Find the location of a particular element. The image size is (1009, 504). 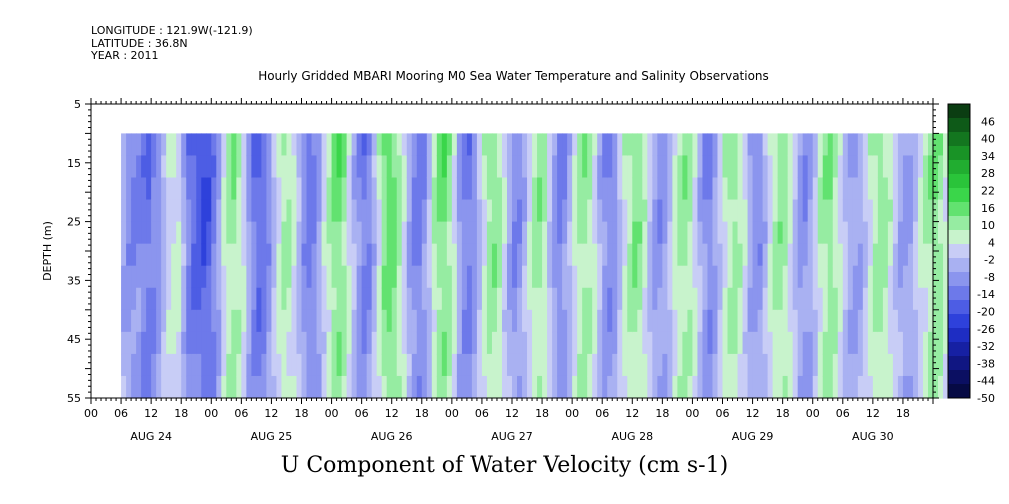

colorbar-label: -50 is located at coordinates (986, 398).